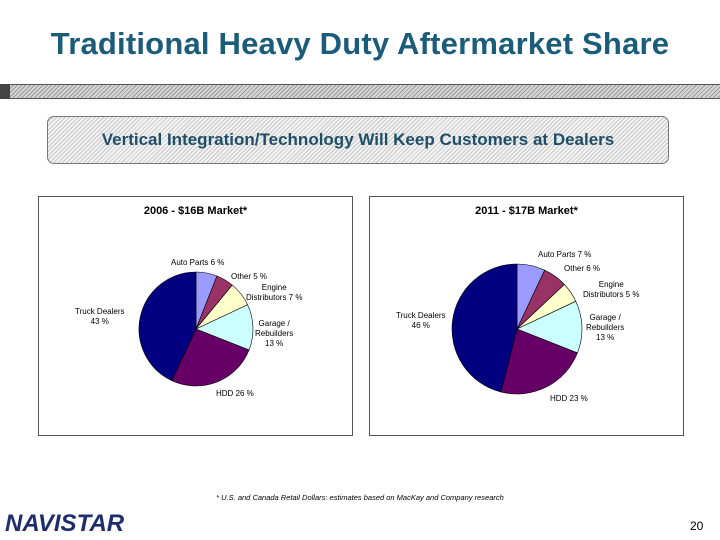  What do you see at coordinates (565, 254) in the screenshot?
I see `label-auto-parts-2011: Auto Parts 7 %` at bounding box center [565, 254].